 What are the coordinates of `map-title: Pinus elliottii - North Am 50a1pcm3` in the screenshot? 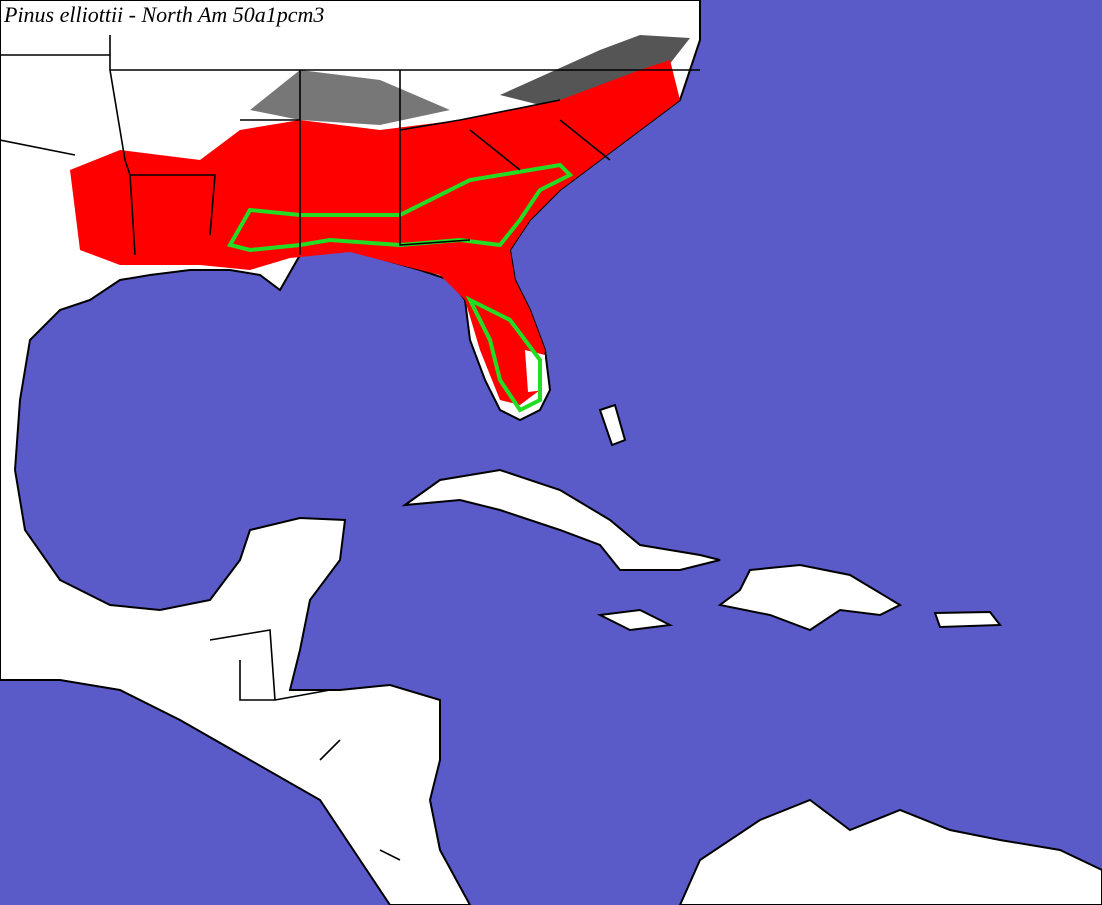 It's located at (163, 14).